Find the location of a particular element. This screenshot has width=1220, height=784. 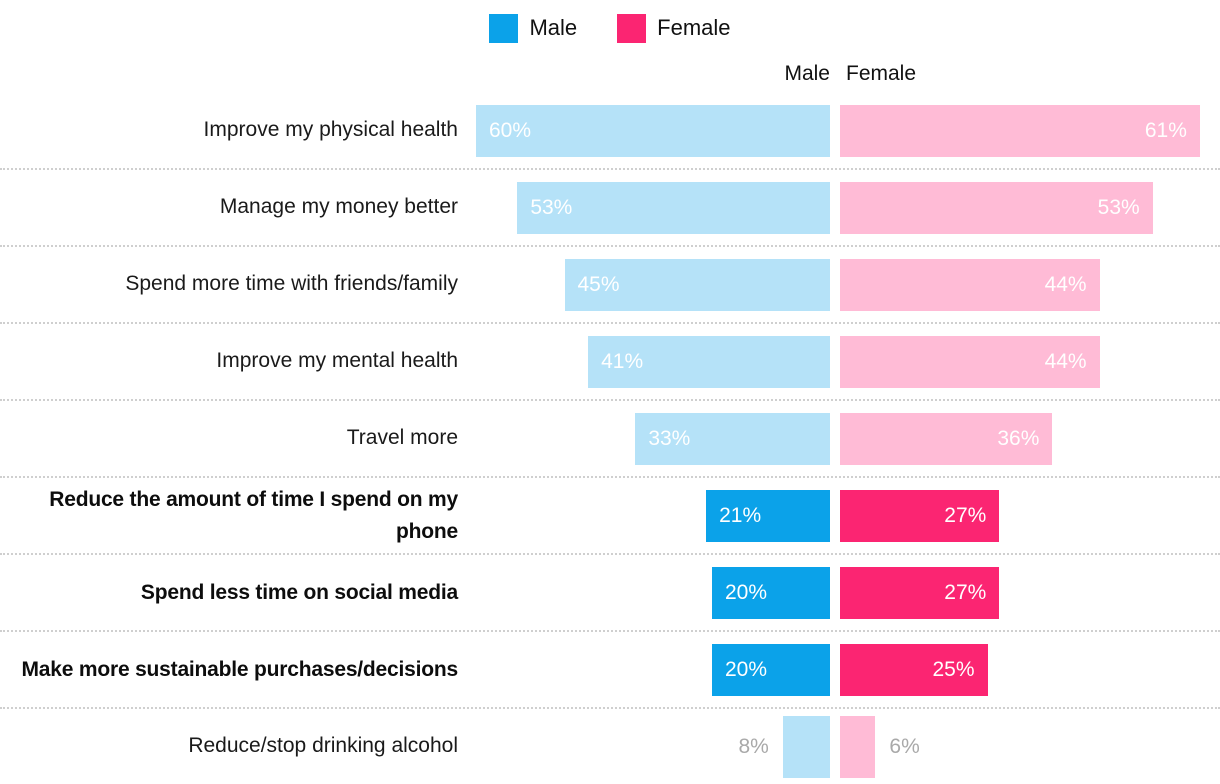

category-label: Improve my mental health is located at coordinates (337, 361).